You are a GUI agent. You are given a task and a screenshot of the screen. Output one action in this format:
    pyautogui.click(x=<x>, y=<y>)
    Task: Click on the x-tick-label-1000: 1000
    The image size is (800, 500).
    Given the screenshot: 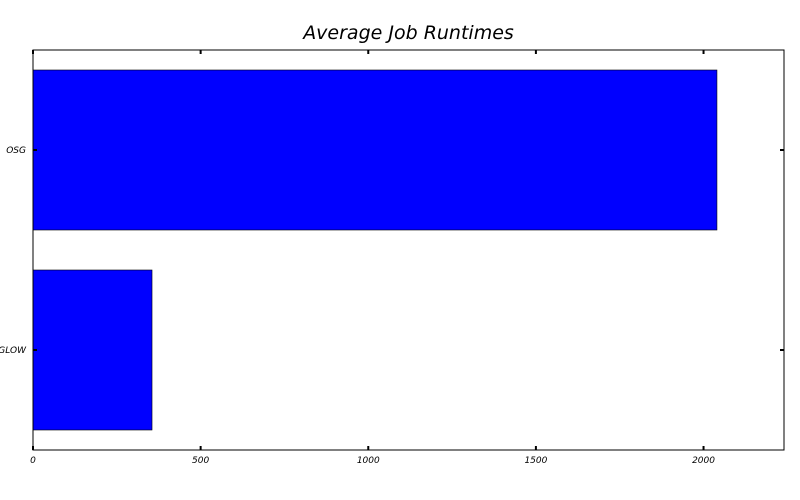 What is the action you would take?
    pyautogui.click(x=368, y=461)
    